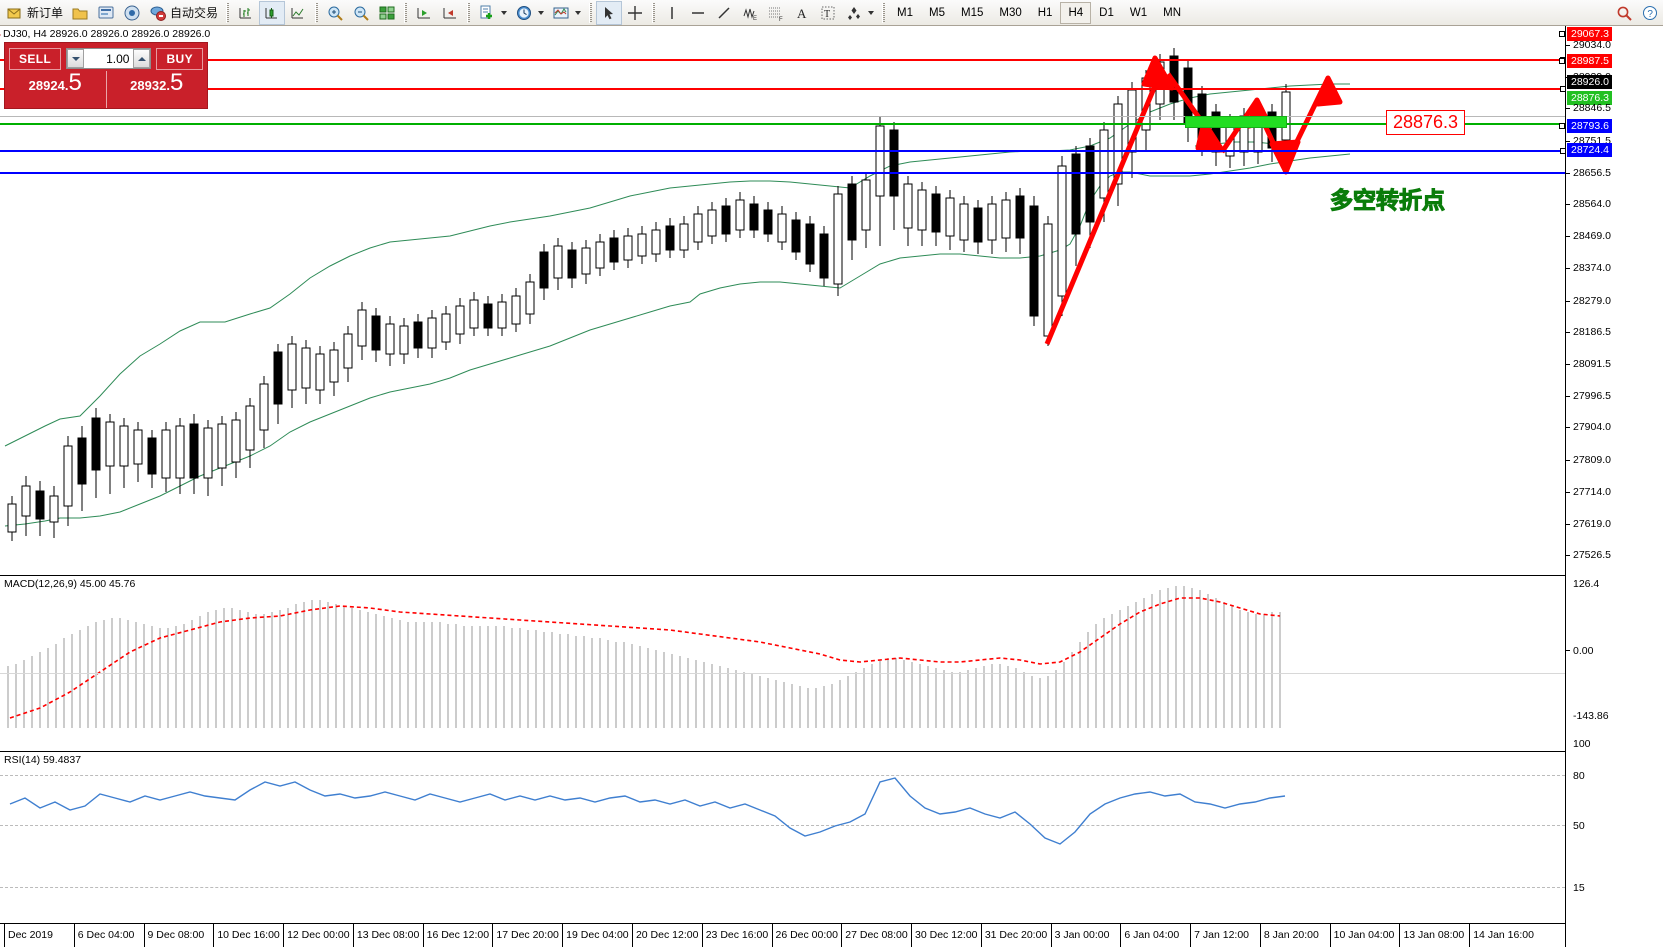 This screenshot has width=1663, height=947. I want to click on period-button, so click(529, 13).